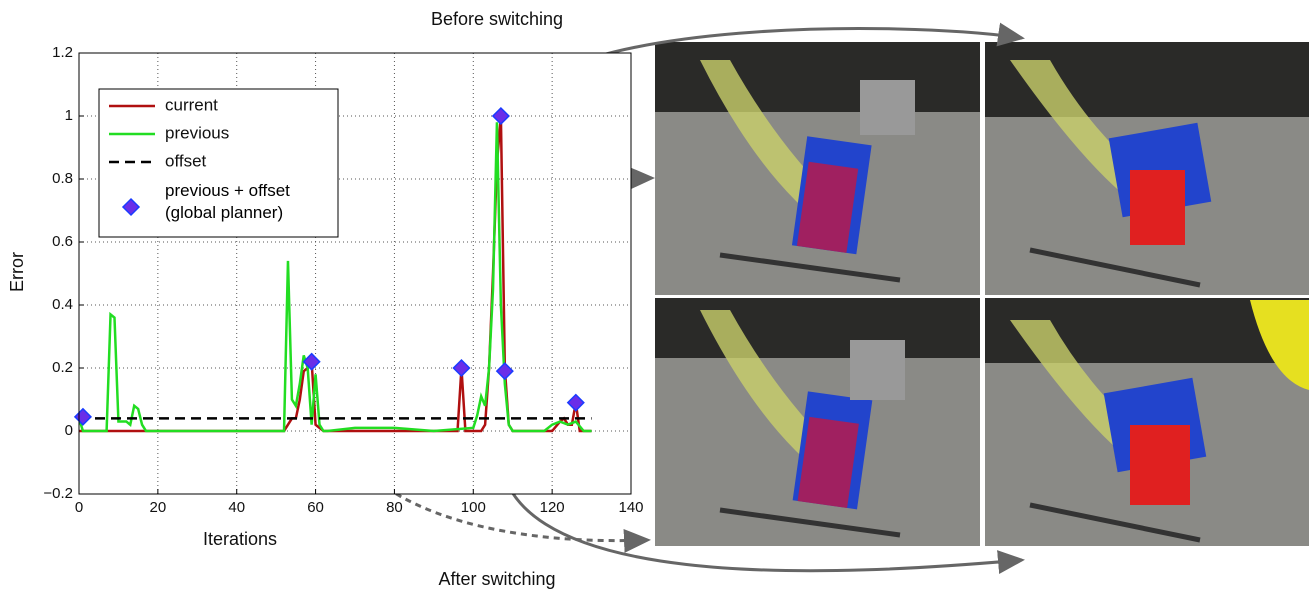  I want to click on arrow, so click(492, 492).